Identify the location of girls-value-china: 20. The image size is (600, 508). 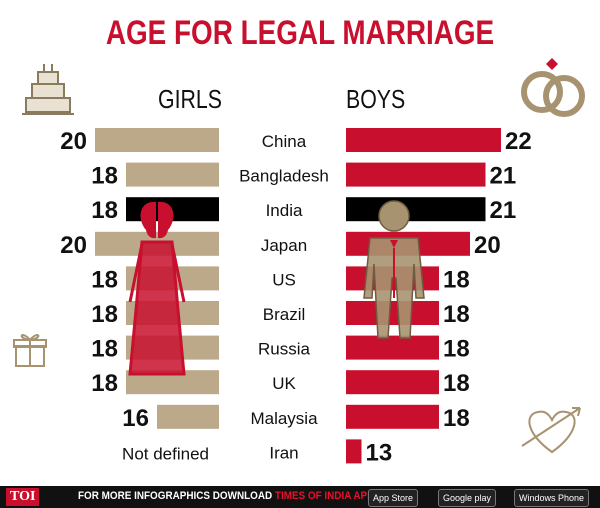
(73, 141).